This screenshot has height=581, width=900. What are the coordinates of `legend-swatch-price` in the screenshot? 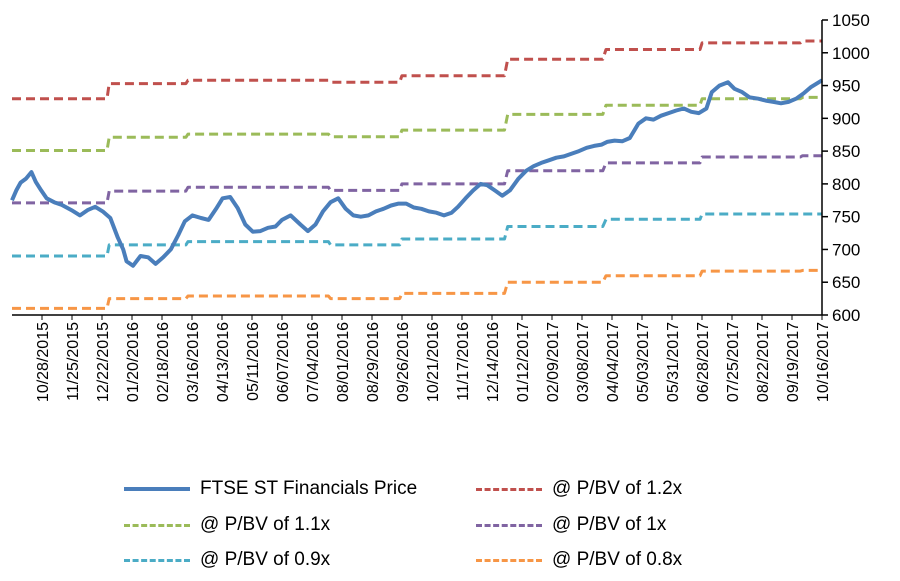 It's located at (157, 489).